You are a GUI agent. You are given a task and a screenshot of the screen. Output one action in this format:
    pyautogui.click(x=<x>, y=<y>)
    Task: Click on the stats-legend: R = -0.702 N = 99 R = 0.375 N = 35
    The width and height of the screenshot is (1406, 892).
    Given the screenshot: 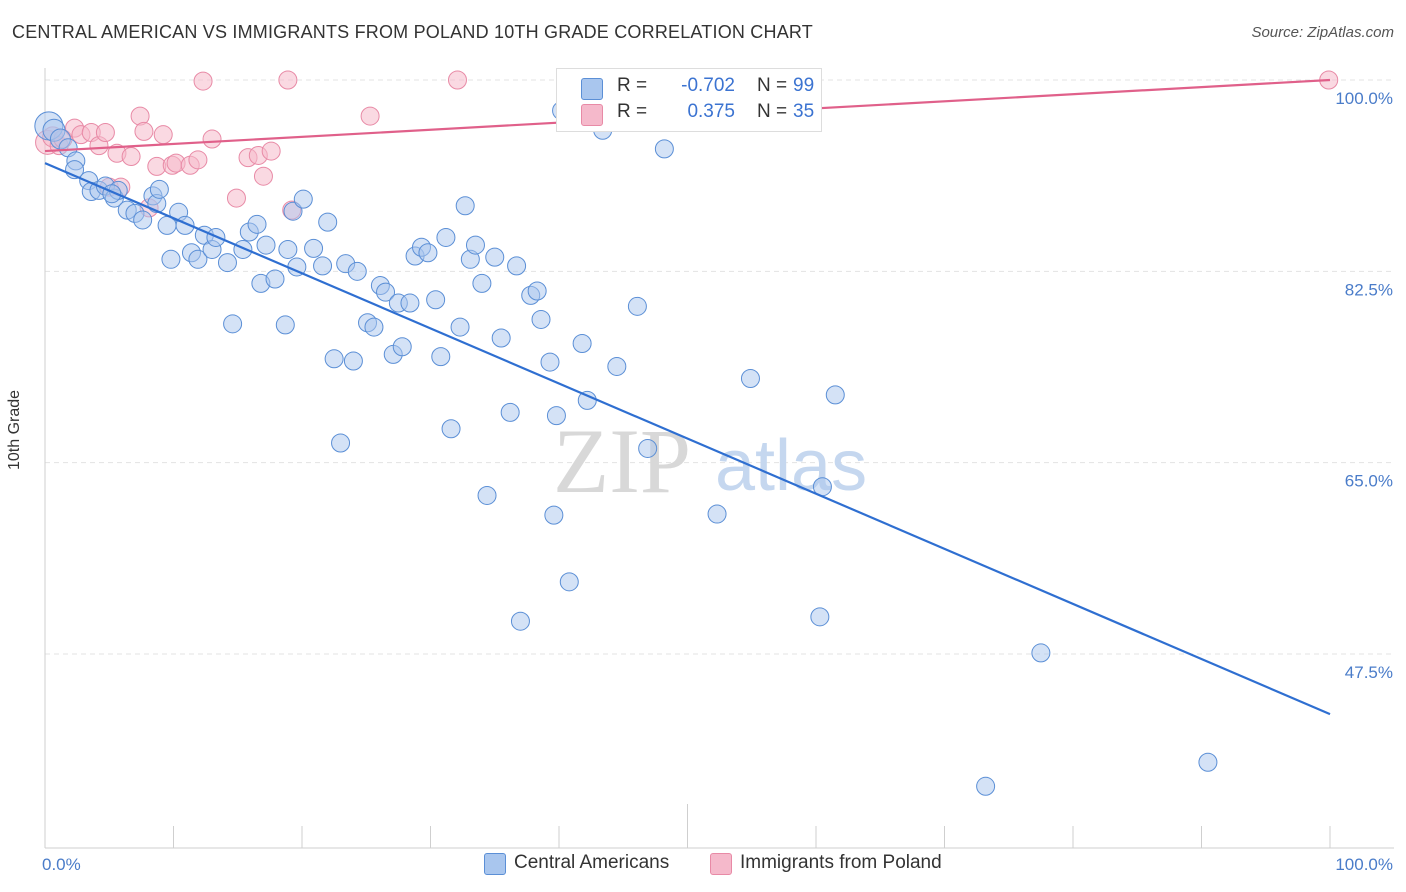 What is the action you would take?
    pyautogui.click(x=689, y=100)
    